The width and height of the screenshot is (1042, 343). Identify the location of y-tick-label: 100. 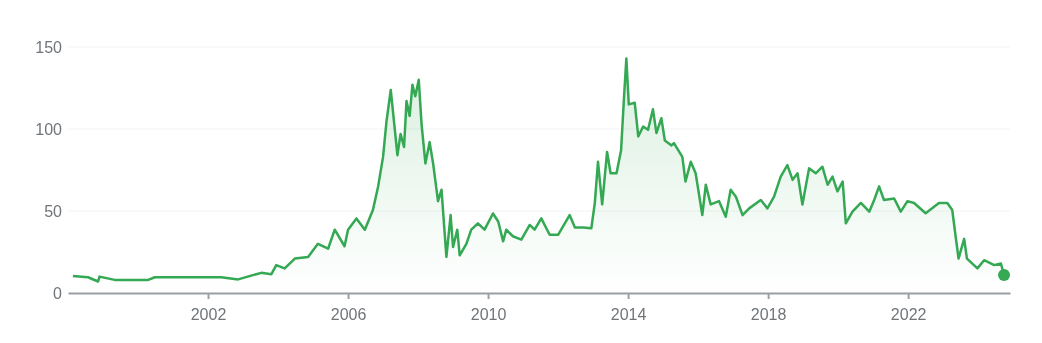
(49, 129).